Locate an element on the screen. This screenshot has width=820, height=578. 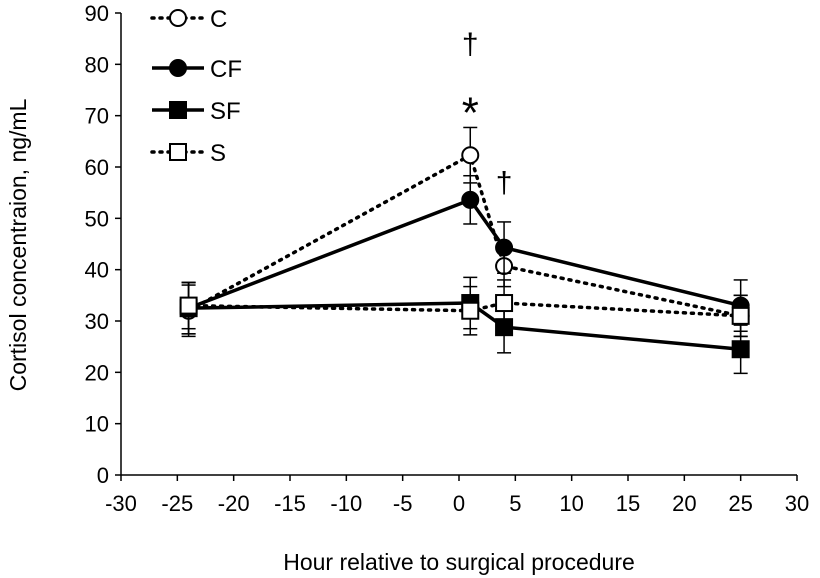
legend-item-S: S is located at coordinates (188, 153).